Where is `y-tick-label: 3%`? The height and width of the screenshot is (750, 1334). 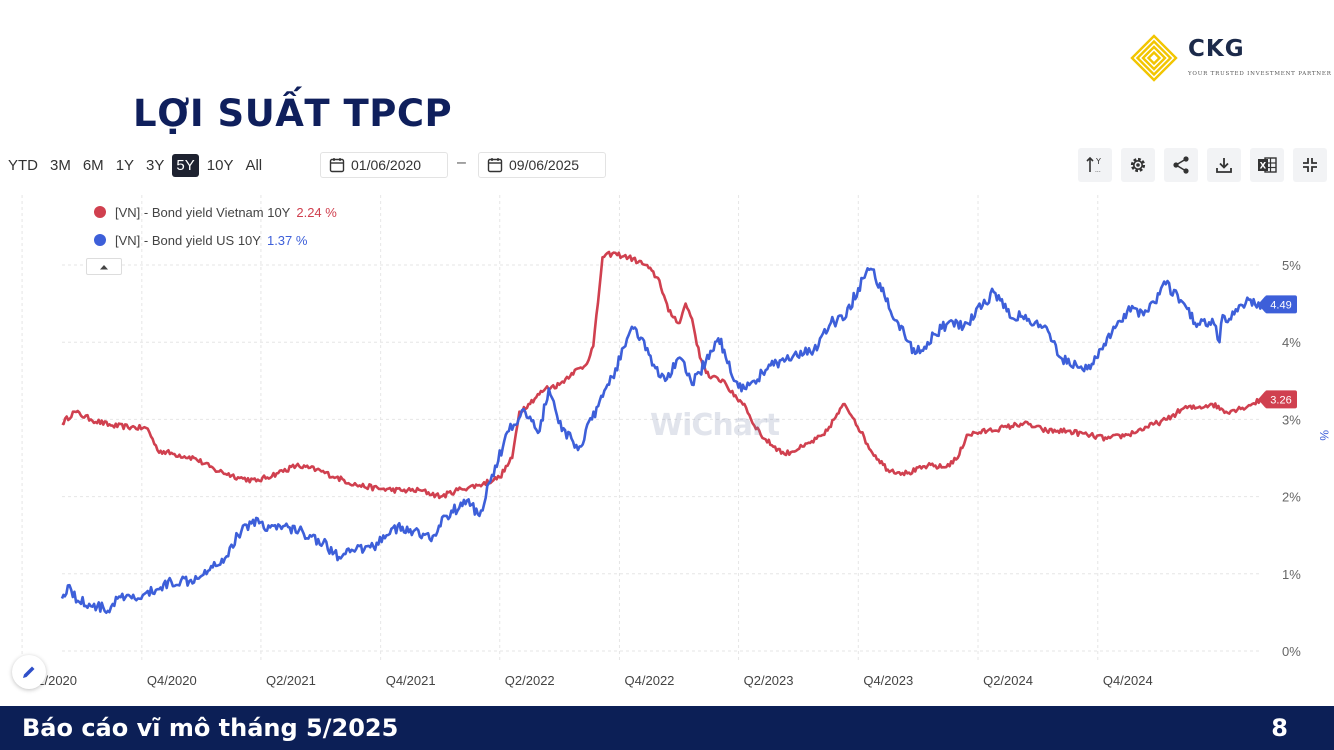
y-tick-label: 3% is located at coordinates (1291, 419).